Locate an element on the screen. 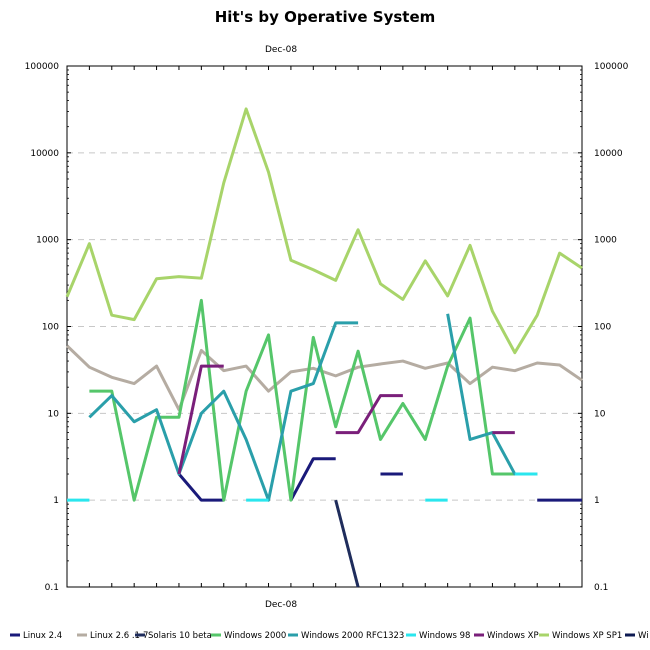 The image size is (650, 650). series-line-solaris-10-beta is located at coordinates (347, 543).